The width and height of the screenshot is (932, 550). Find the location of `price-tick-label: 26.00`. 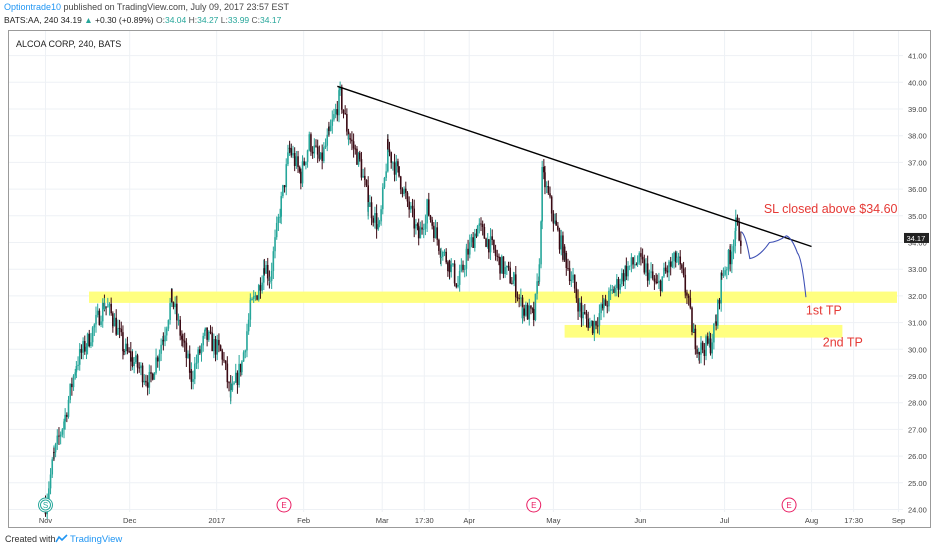

price-tick-label: 26.00 is located at coordinates (917, 456).